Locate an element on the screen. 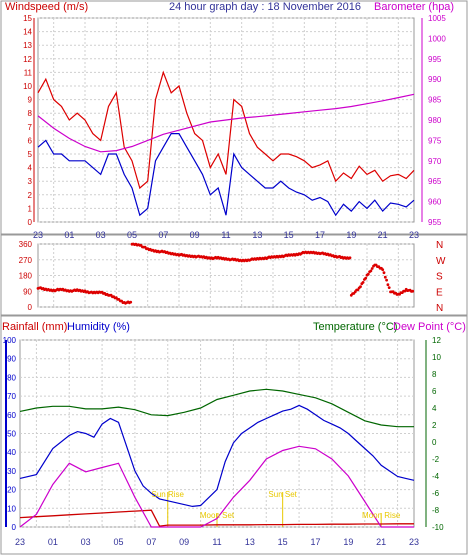  panel2-frame is located at coordinates (234, 275).